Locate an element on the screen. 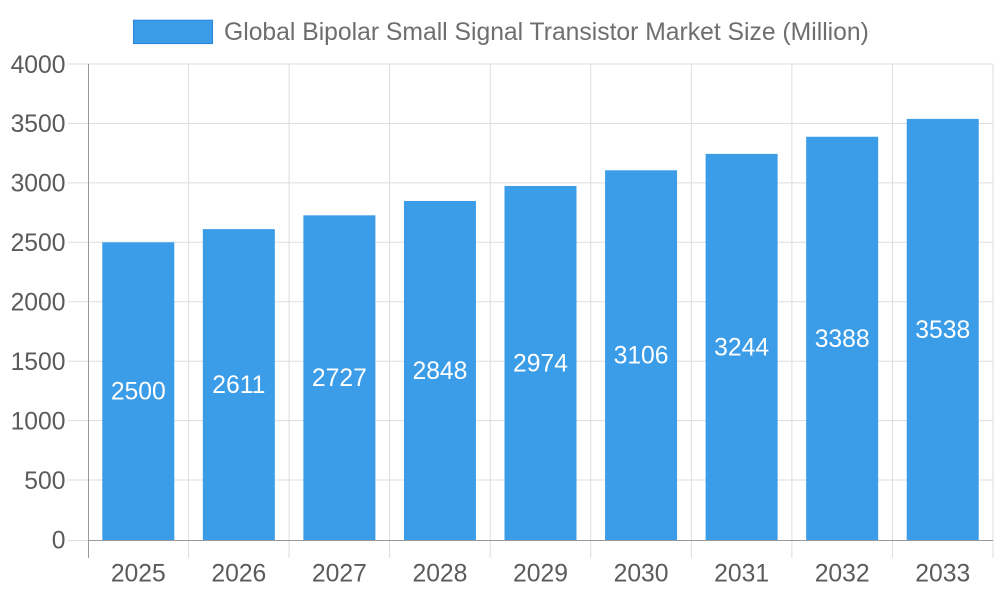 Image resolution: width=1000 pixels, height=600 pixels. svg-text: 2727 is located at coordinates (339, 378).